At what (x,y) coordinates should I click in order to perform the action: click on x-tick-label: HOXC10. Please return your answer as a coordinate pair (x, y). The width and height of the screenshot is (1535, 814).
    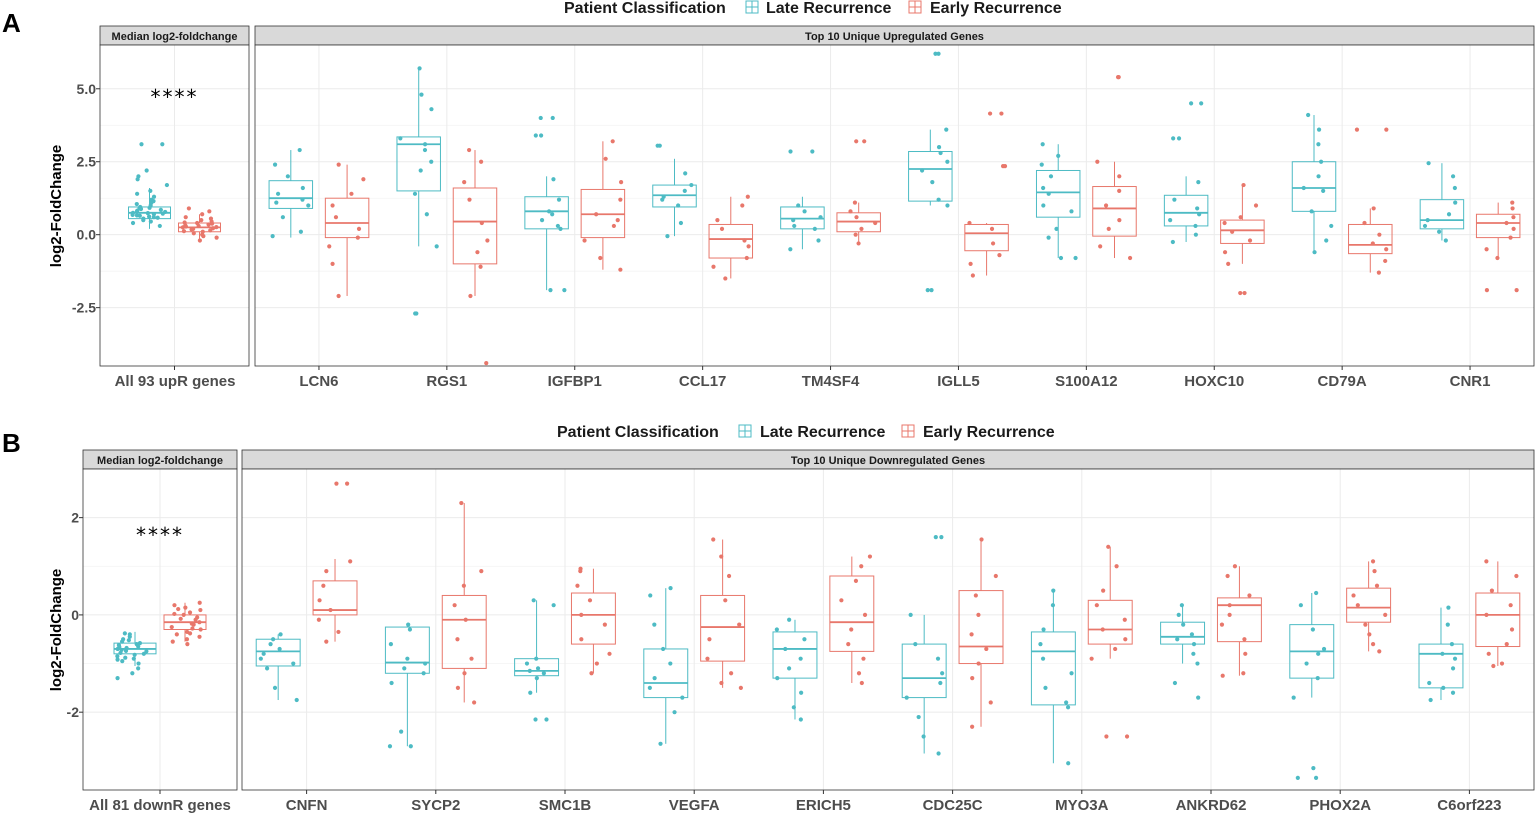
    Looking at the image, I should click on (1214, 381).